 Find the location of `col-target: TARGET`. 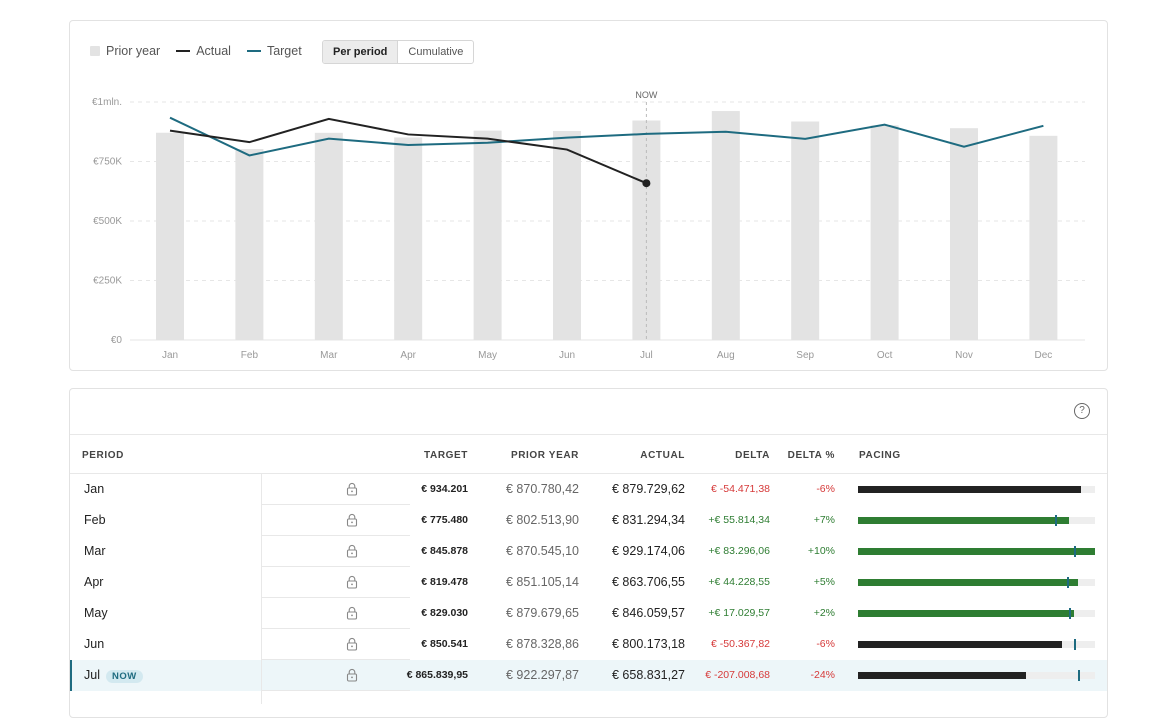

col-target: TARGET is located at coordinates (446, 455).